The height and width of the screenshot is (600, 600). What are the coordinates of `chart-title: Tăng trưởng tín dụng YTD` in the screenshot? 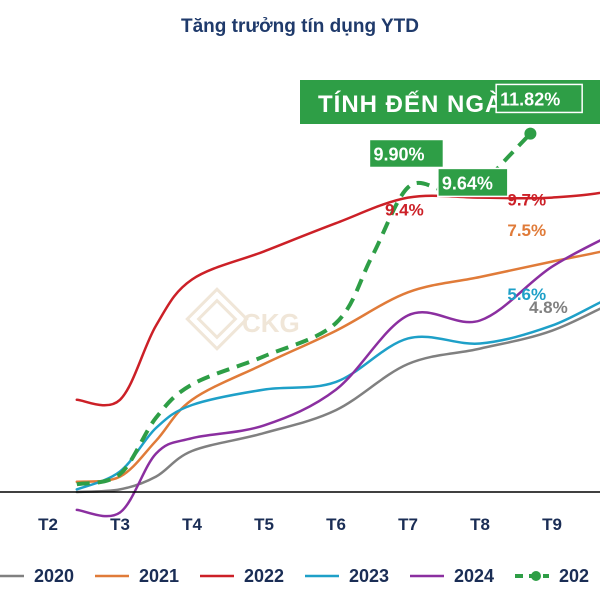 It's located at (300, 26).